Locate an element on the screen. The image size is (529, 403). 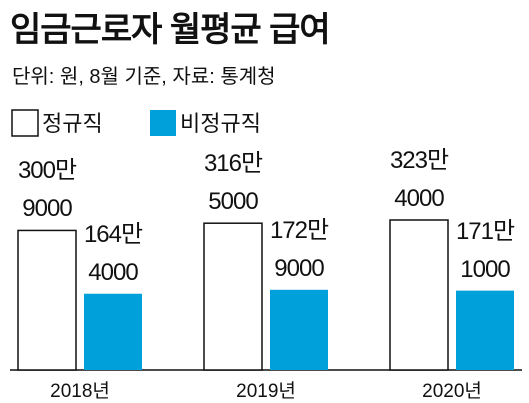
x-tick-label: 2018년 is located at coordinates (80, 391).